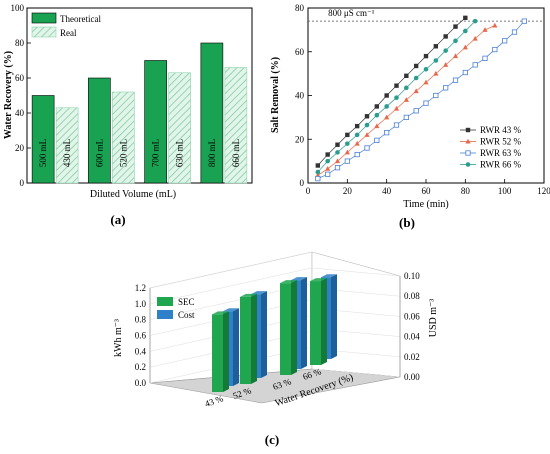 The width and height of the screenshot is (550, 454). Describe the element at coordinates (543, 191) in the screenshot. I see `panel-b-x-tick-label: 120` at that location.